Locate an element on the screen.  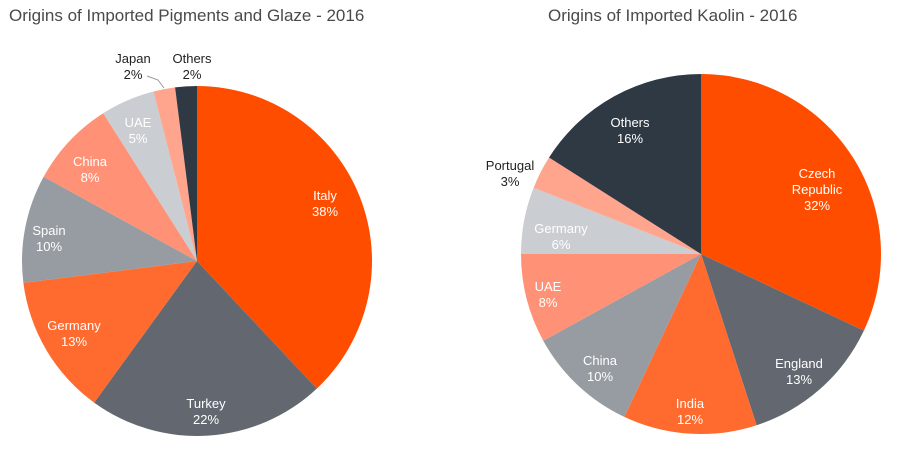
kaolin-label-germany: Germany 6% is located at coordinates (561, 236).